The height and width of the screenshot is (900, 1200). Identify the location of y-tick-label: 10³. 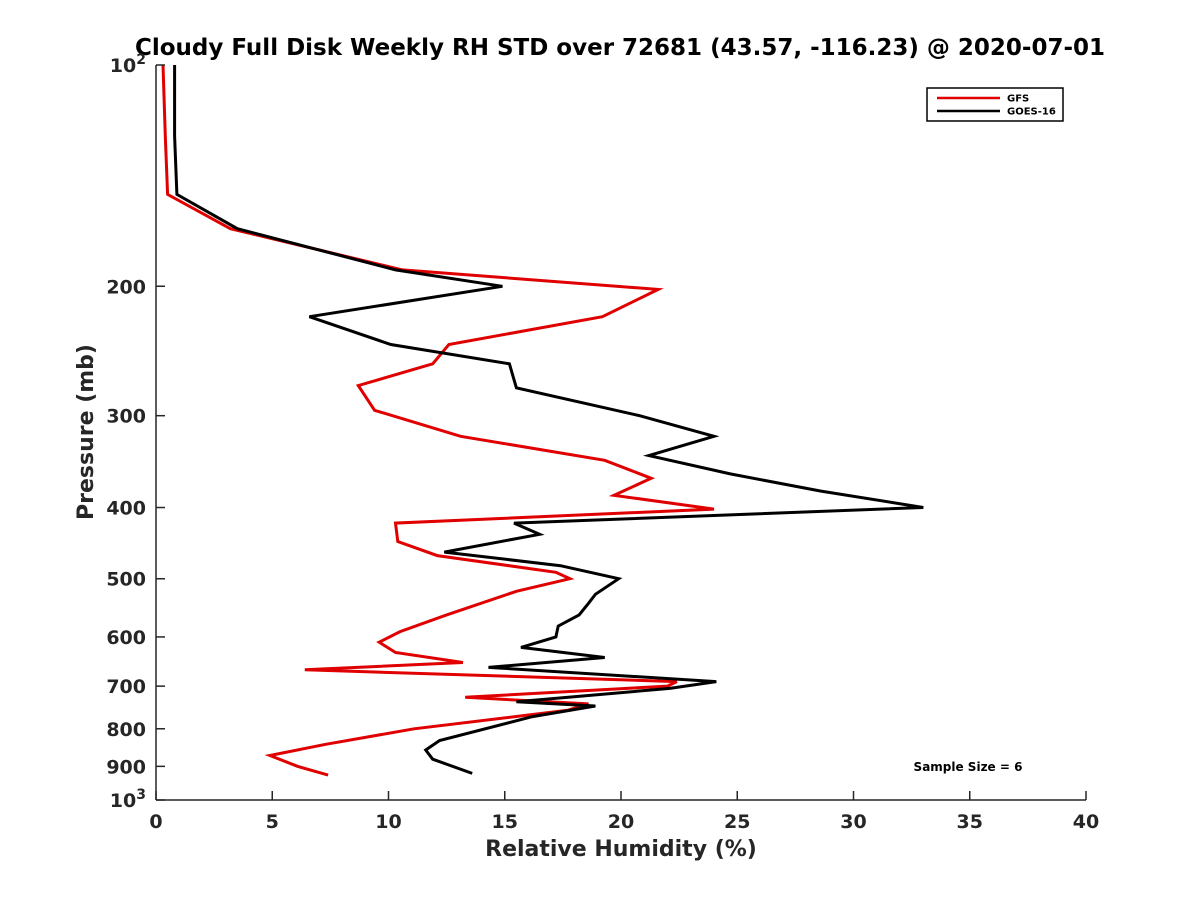
(128, 799).